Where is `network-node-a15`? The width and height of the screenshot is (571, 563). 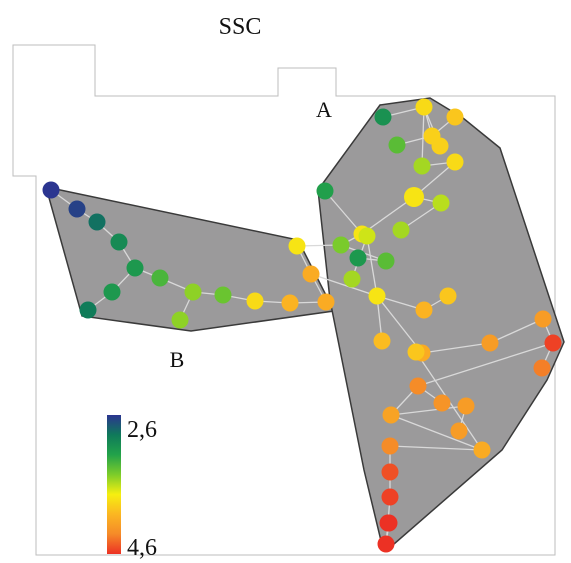 network-node-a15 is located at coordinates (358, 258).